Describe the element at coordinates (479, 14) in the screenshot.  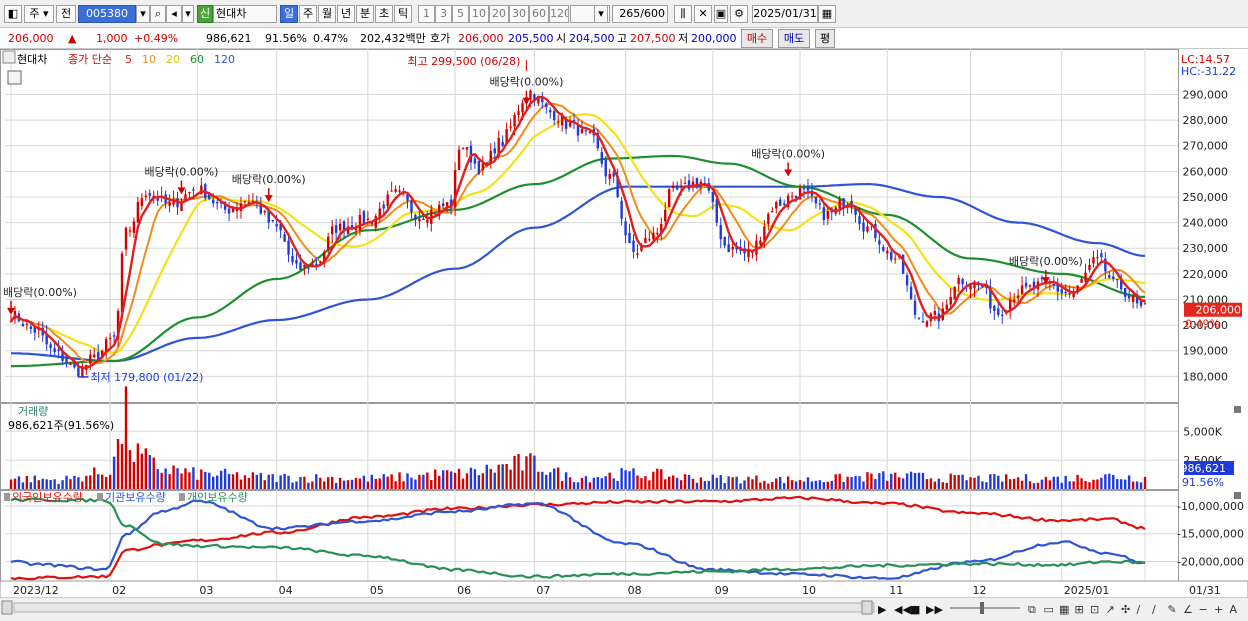
I see `interval-button: 10` at that location.